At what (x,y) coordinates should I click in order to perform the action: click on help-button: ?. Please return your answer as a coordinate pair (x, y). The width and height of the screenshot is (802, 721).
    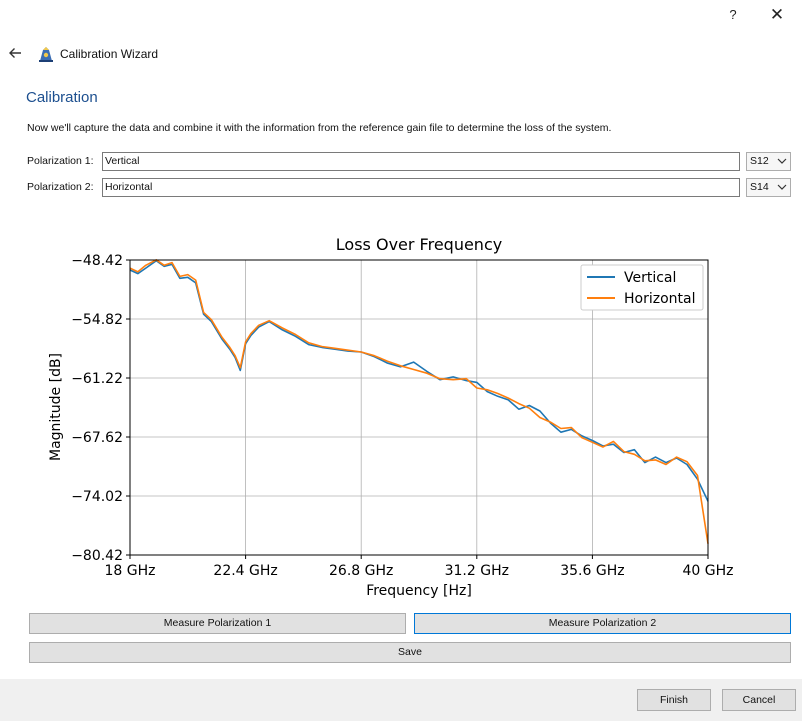
    Looking at the image, I should click on (733, 14).